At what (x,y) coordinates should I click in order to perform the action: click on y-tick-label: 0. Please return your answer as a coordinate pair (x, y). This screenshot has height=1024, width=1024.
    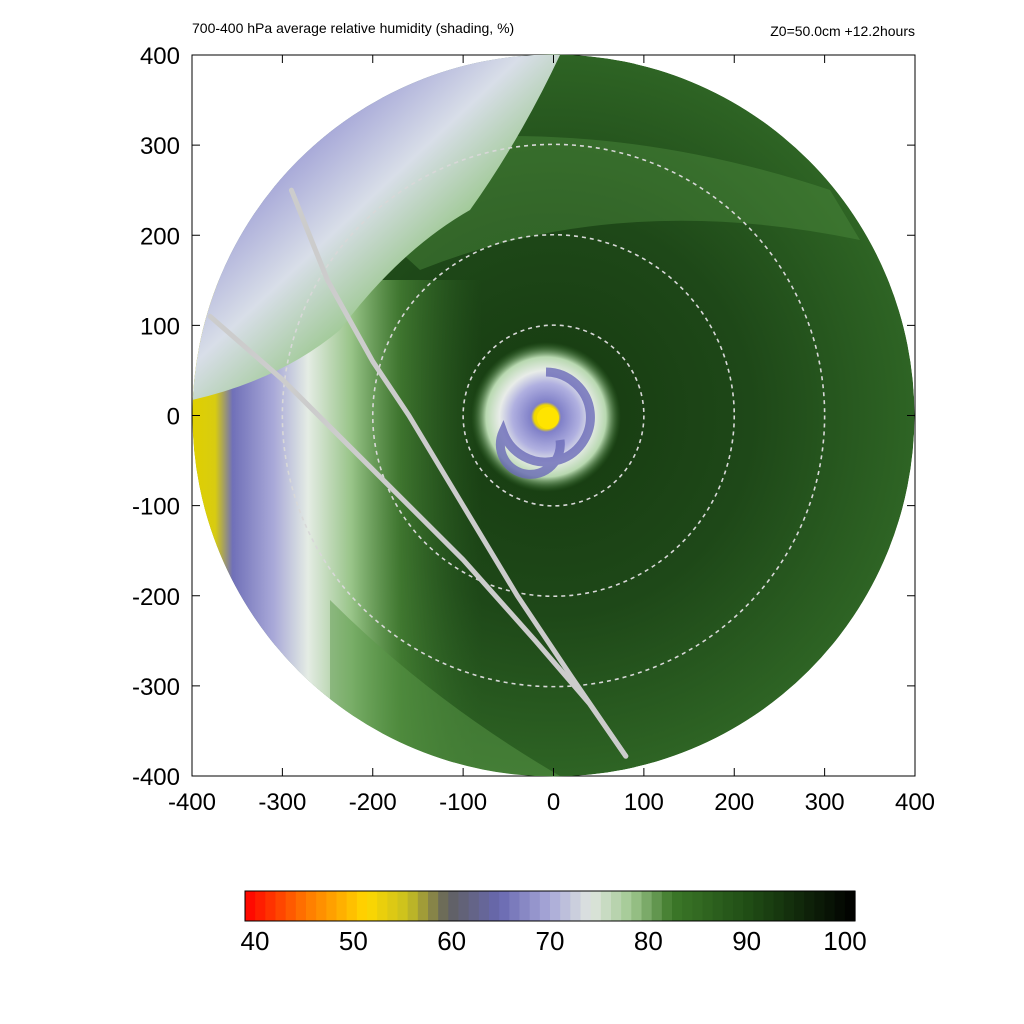
    Looking at the image, I should click on (173, 417).